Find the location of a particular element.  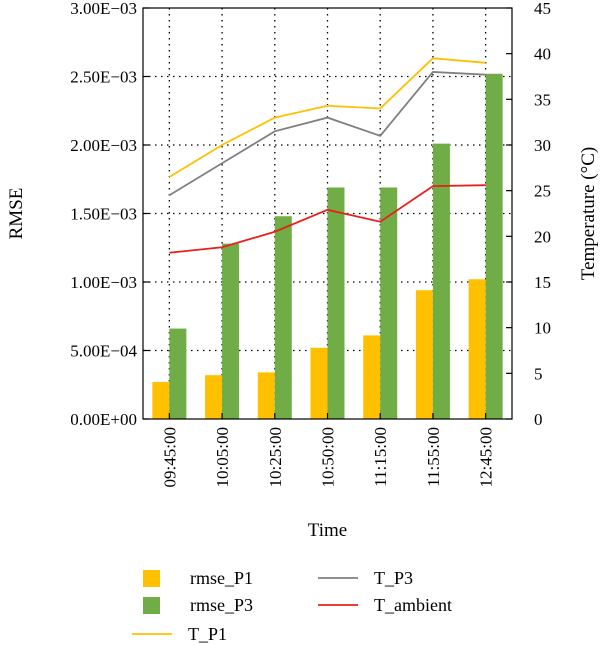

legend-label-rmse_P1: rmse_P1 is located at coordinates (221, 578).